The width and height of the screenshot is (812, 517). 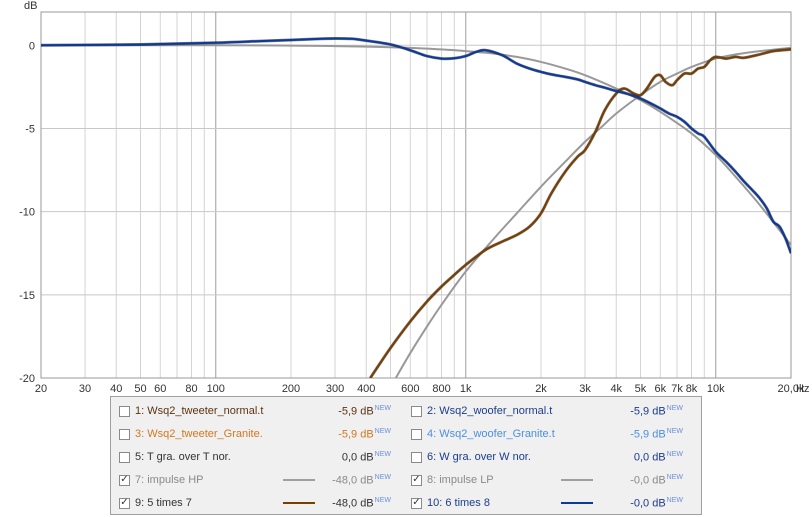 What do you see at coordinates (366, 389) in the screenshot?
I see `x-tick-label: 400` at bounding box center [366, 389].